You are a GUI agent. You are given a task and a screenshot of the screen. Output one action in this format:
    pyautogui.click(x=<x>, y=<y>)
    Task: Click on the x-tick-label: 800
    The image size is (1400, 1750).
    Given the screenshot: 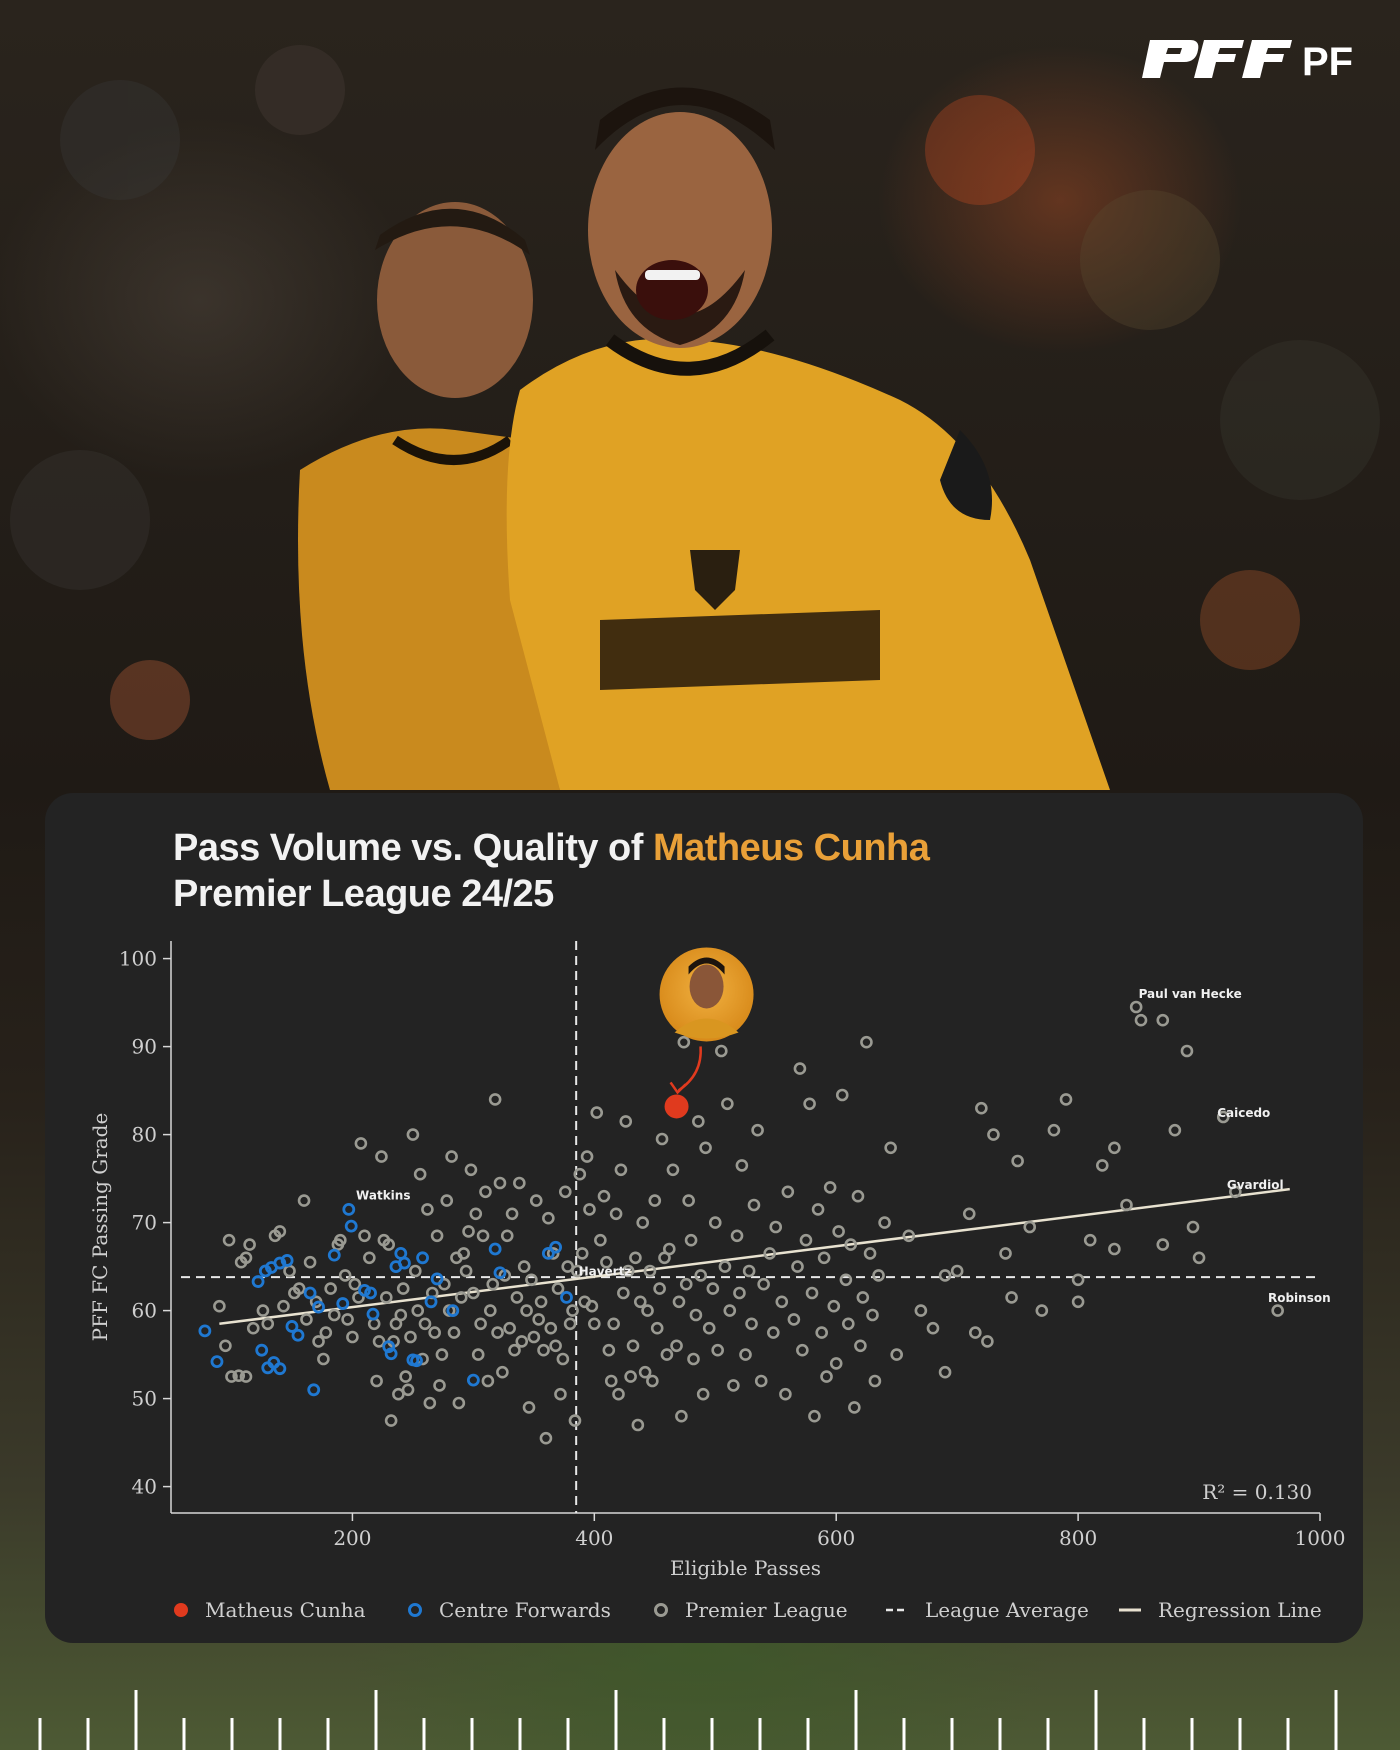 What is the action you would take?
    pyautogui.click(x=1078, y=1538)
    